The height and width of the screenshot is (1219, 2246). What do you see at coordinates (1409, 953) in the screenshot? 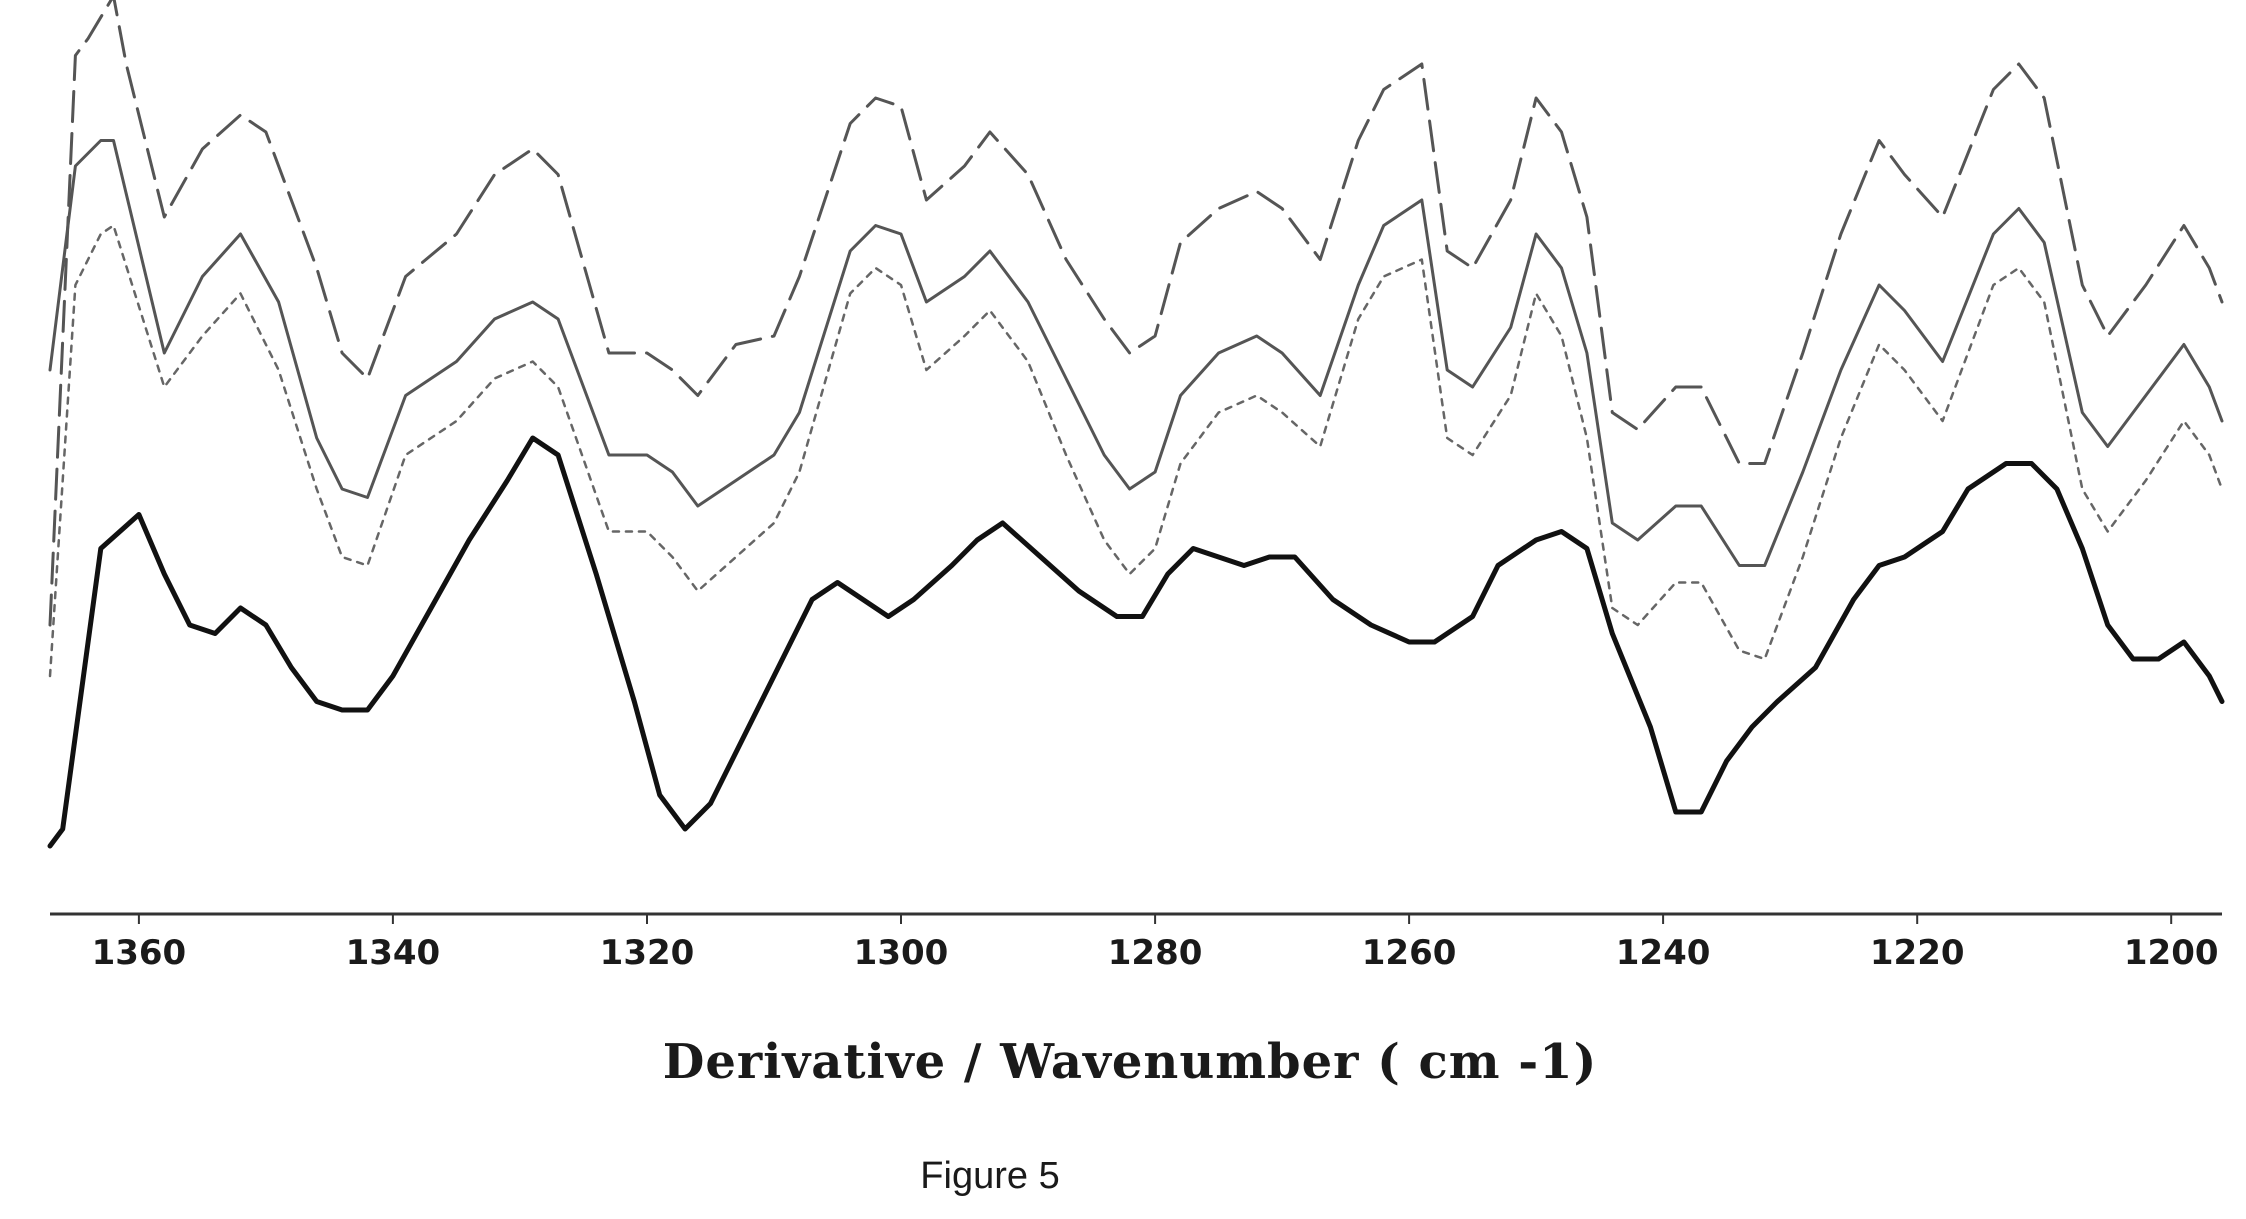
I see `x-tick-label-1260: 1260` at bounding box center [1409, 953].